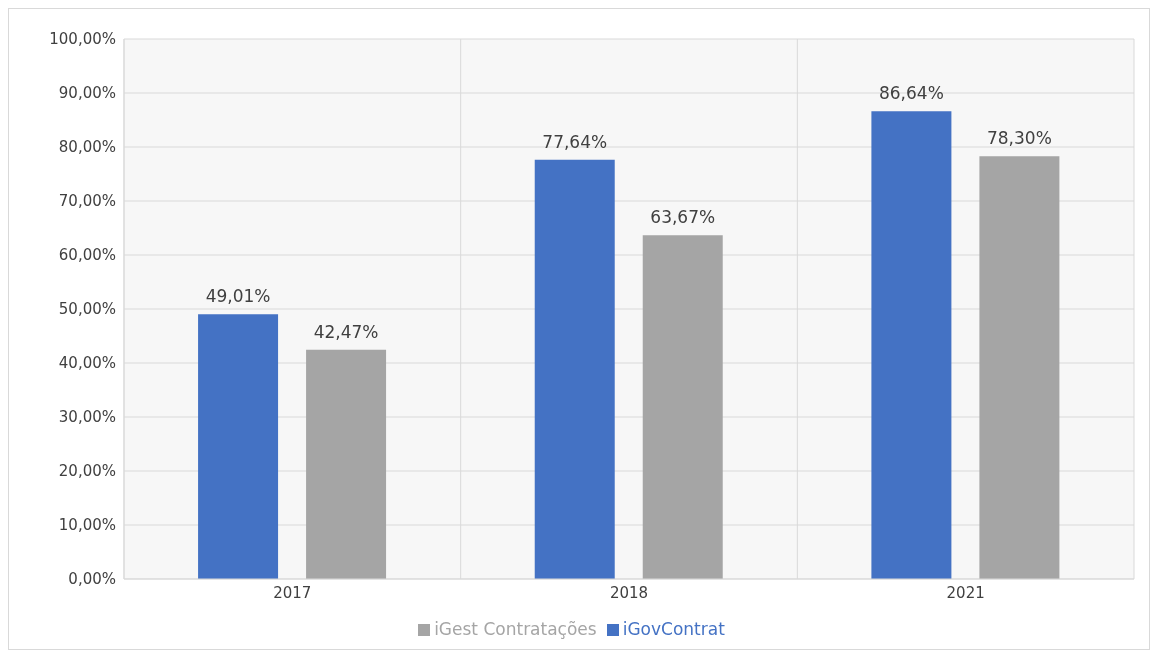  I want to click on legend-label: iGest Contratações, so click(515, 629).